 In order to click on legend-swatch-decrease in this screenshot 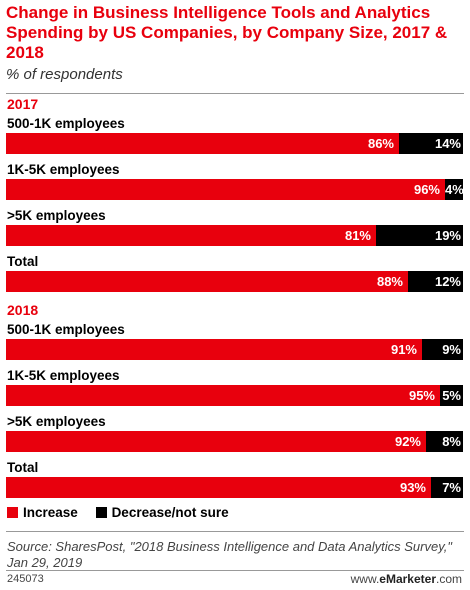, I will do `click(101, 512)`.